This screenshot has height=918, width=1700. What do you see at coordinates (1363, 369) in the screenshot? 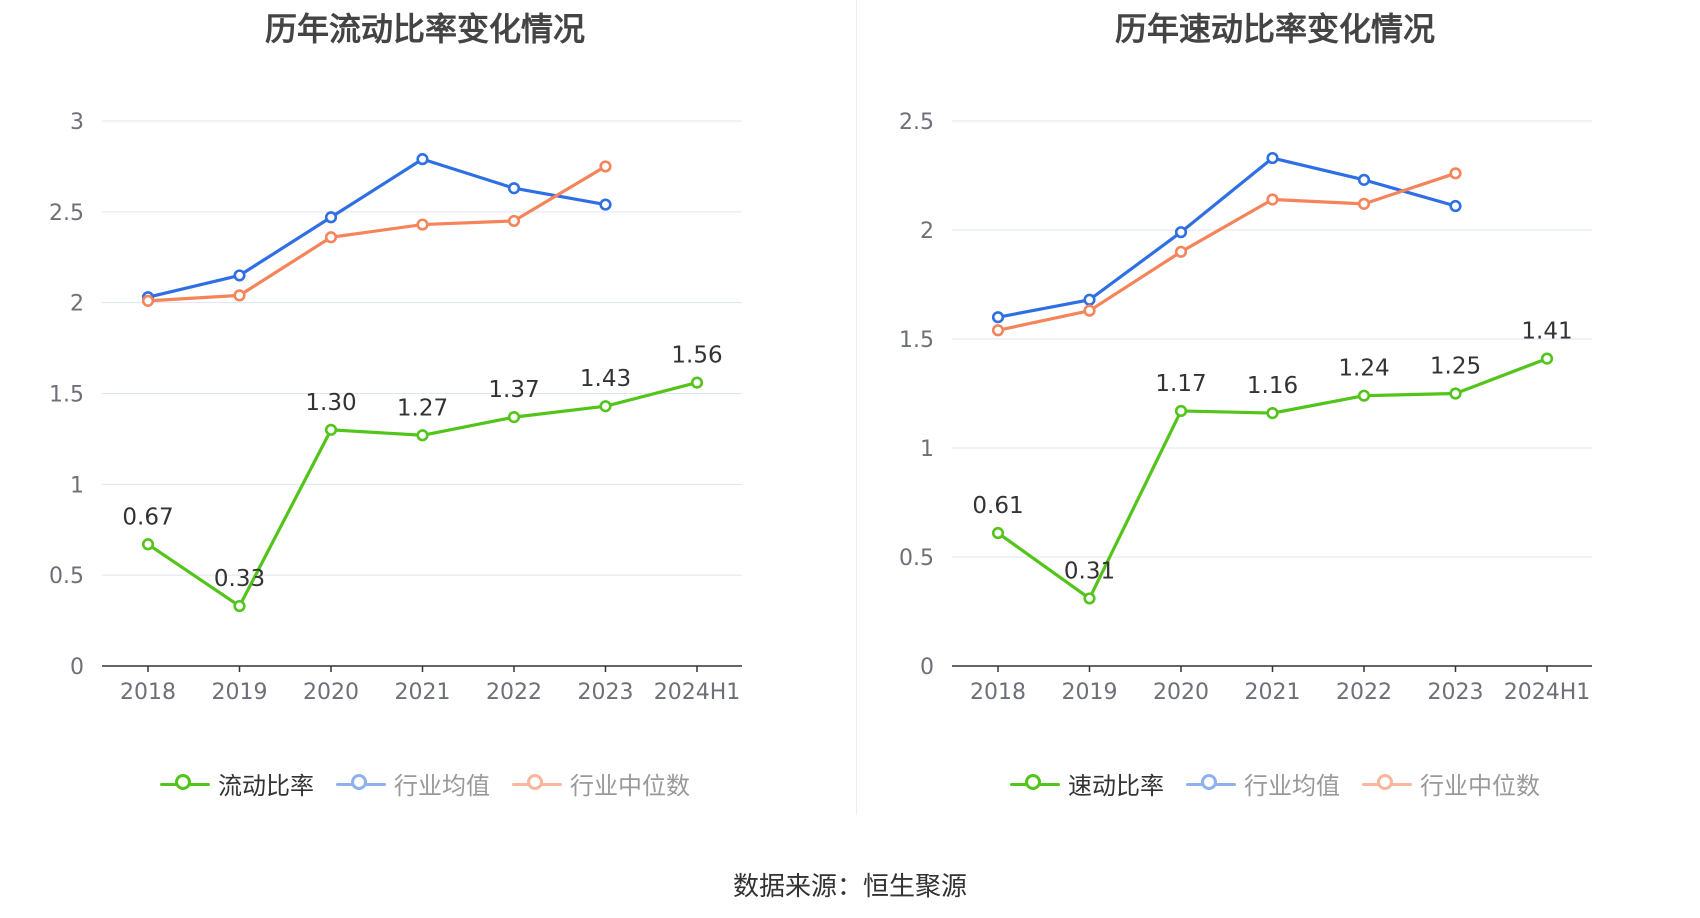
I see `data-label: 1.24` at bounding box center [1363, 369].